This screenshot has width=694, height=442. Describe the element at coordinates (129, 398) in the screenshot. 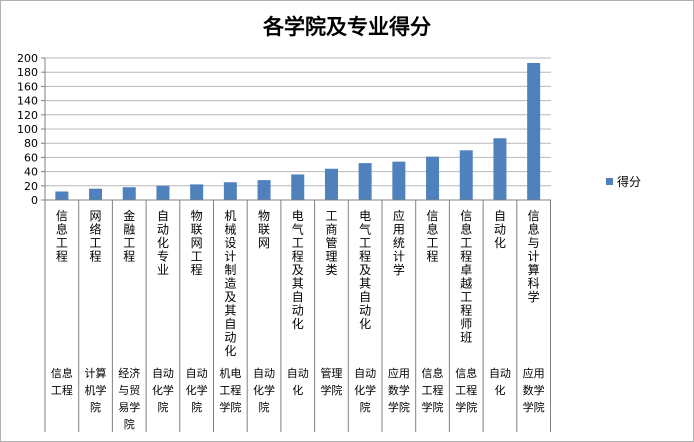

I see `x-college-label: 经济与贸易学院` at that location.